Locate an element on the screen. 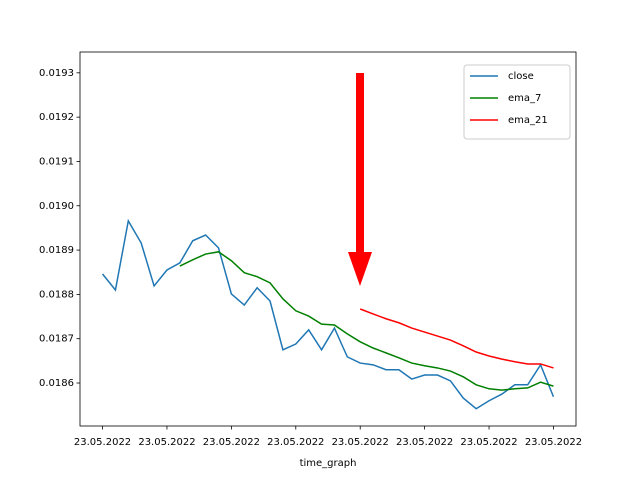  y-tick-label: 0.0193 is located at coordinates (56, 73).